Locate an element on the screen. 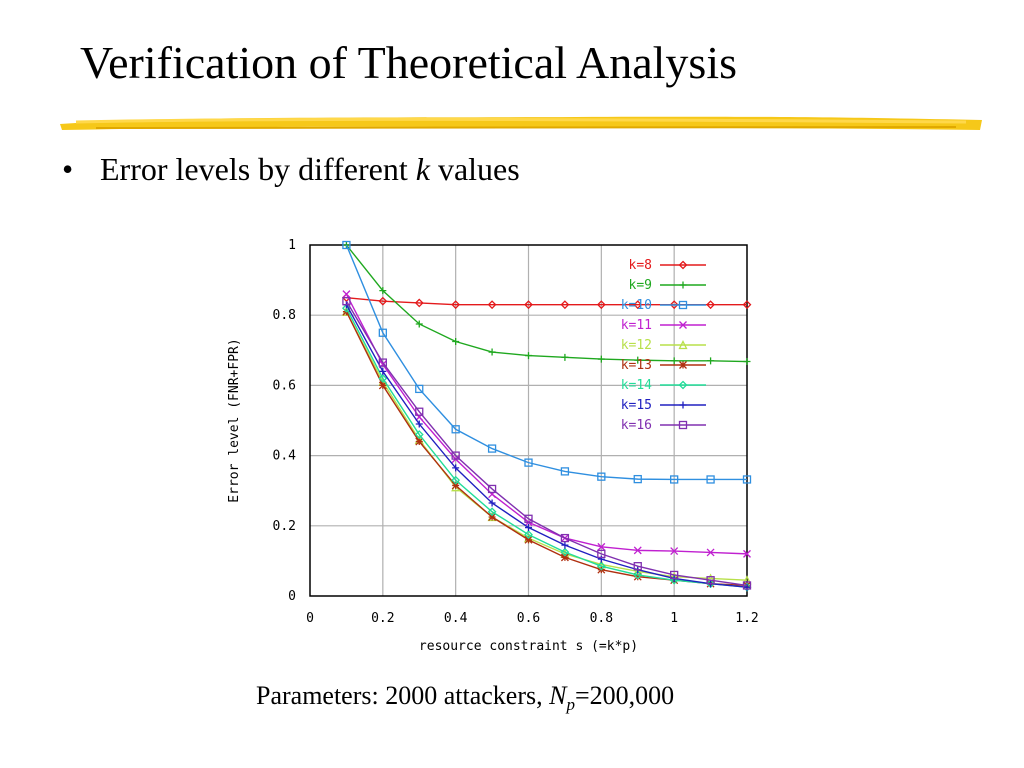 The image size is (1024, 768). bullet-text-before: Error levels by different is located at coordinates (258, 169).